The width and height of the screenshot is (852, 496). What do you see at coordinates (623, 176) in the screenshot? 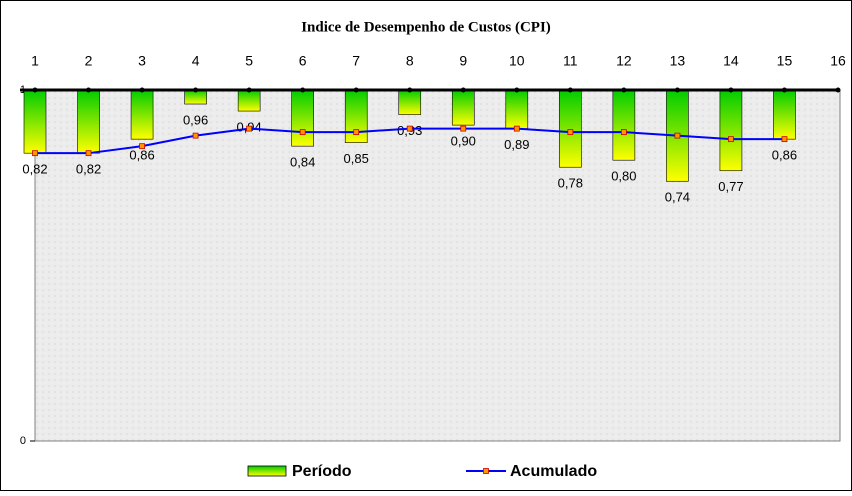
I see `data-label: 0,80` at bounding box center [623, 176].